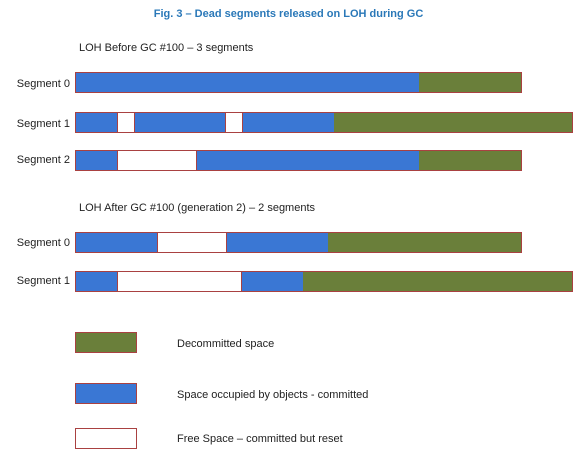 The width and height of the screenshot is (577, 458). Describe the element at coordinates (43, 84) in the screenshot. I see `before-segment-0-label: Segment 0` at that location.